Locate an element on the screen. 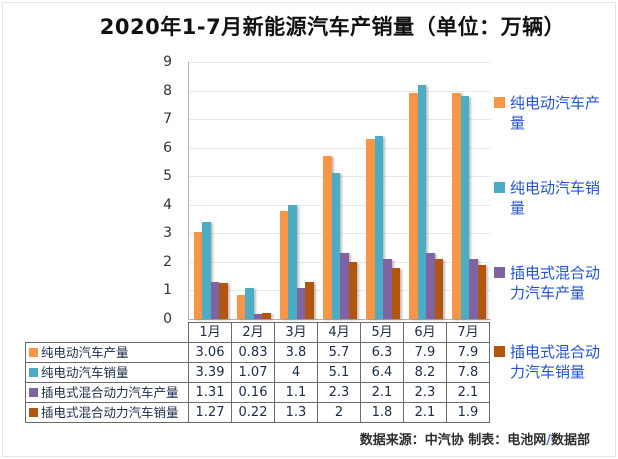 The width and height of the screenshot is (618, 459). value-cell: 6.4 is located at coordinates (382, 372).